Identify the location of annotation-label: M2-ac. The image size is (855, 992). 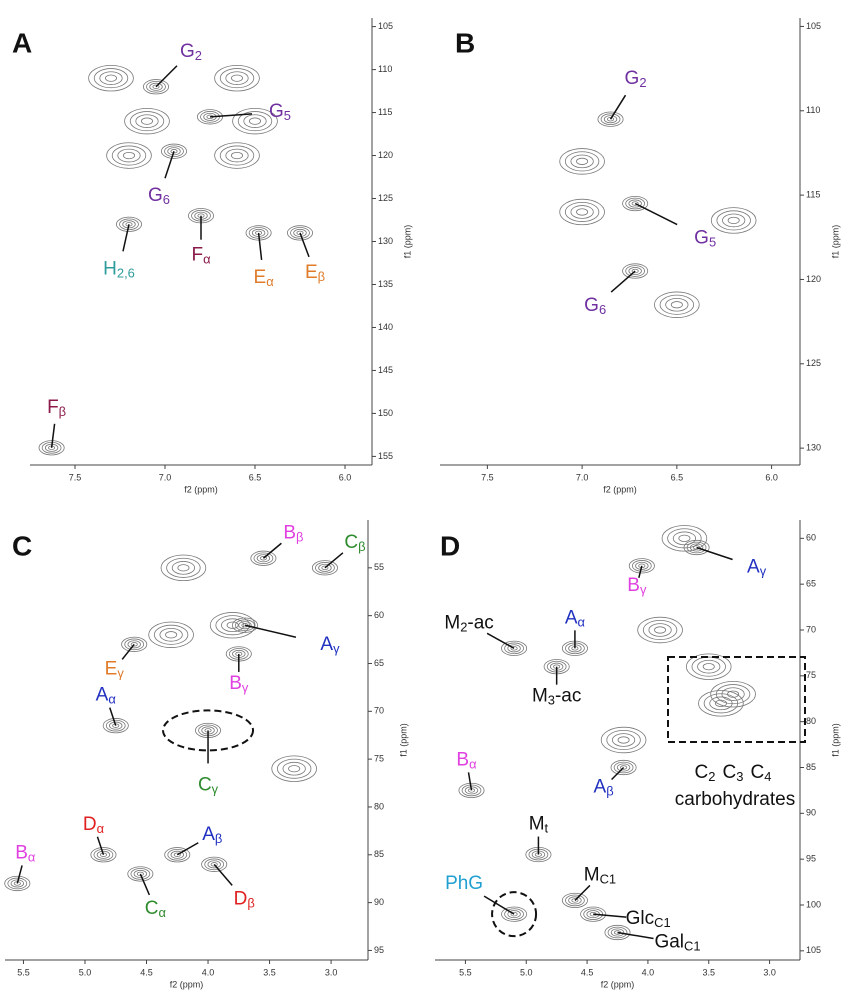
(468, 623).